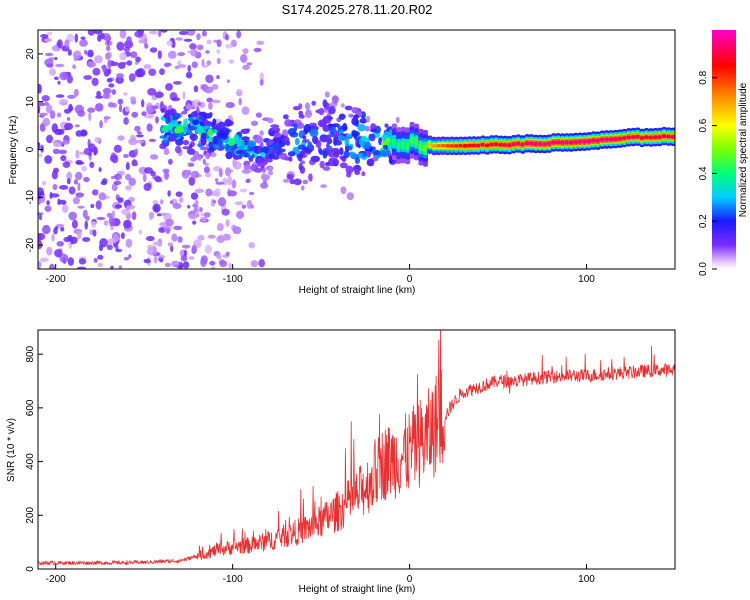 Image resolution: width=750 pixels, height=600 pixels. What do you see at coordinates (703, 173) in the screenshot?
I see `colorbar-tick-label: 0.4` at bounding box center [703, 173].